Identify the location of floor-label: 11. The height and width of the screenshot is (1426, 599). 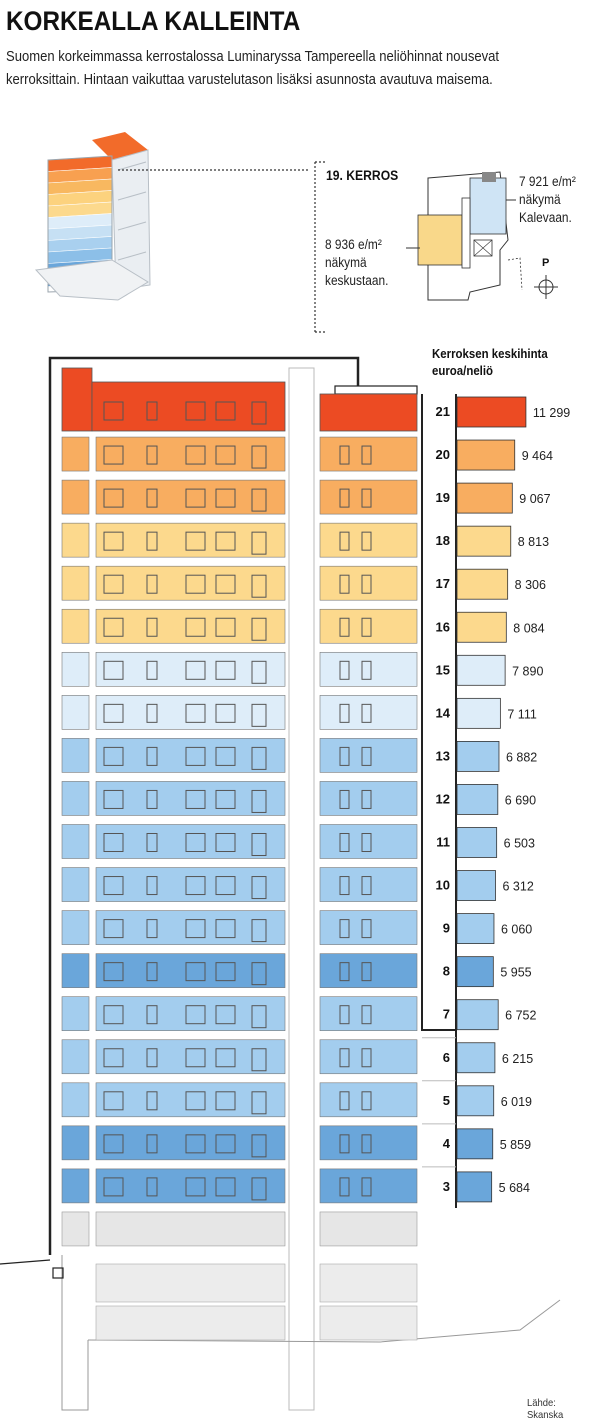
(443, 842).